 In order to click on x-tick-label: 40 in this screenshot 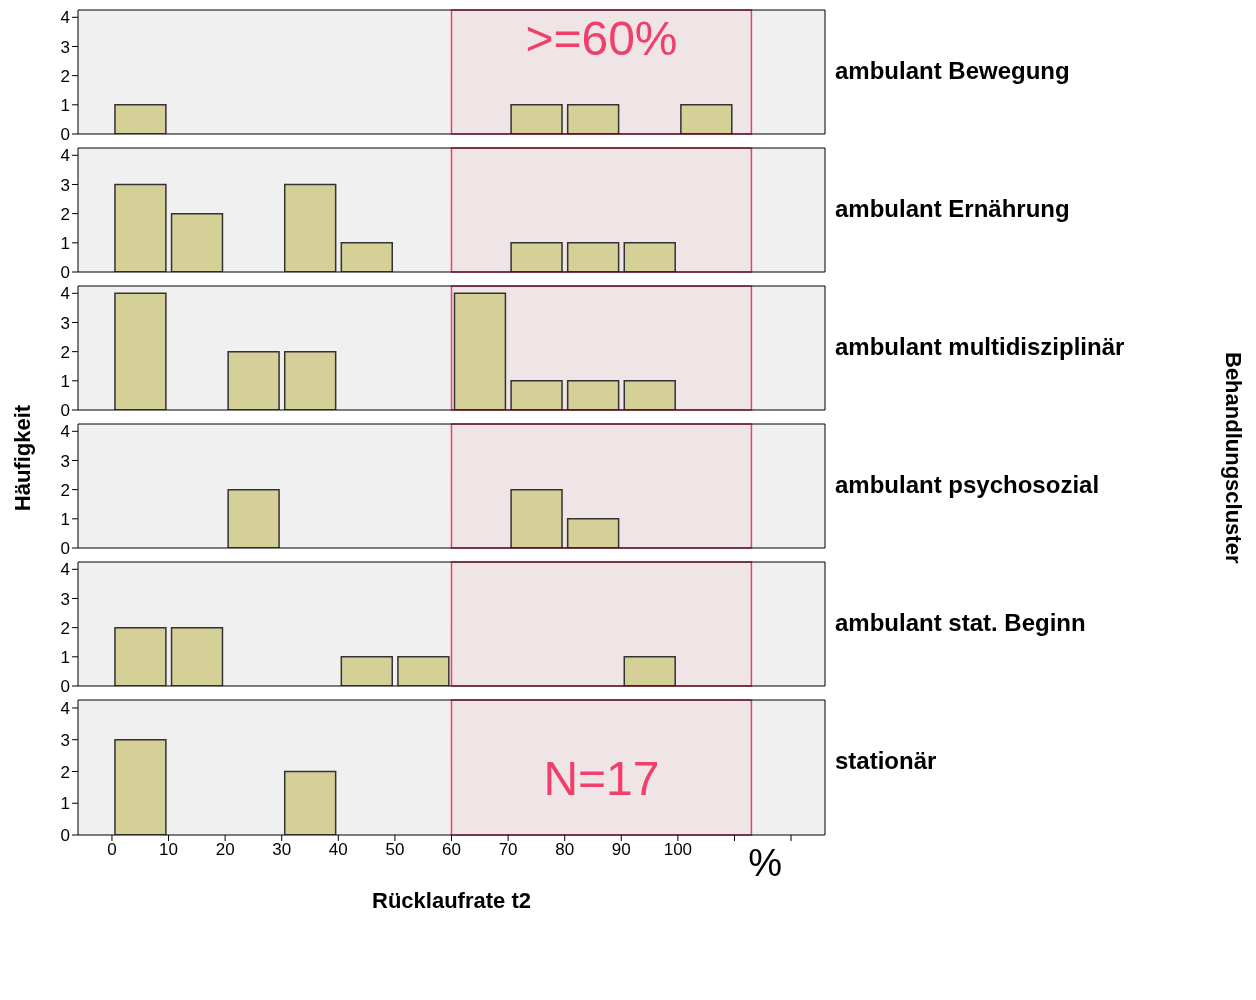, I will do `click(338, 850)`.